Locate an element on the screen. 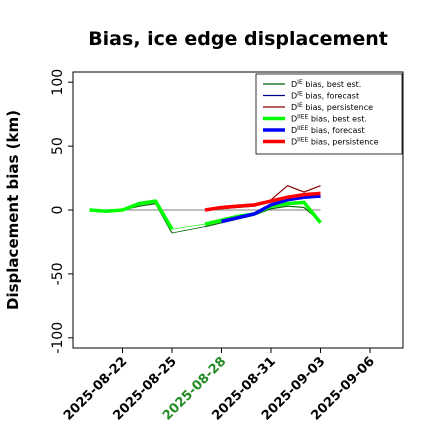  y-tick-label: 50 is located at coordinates (58, 146).